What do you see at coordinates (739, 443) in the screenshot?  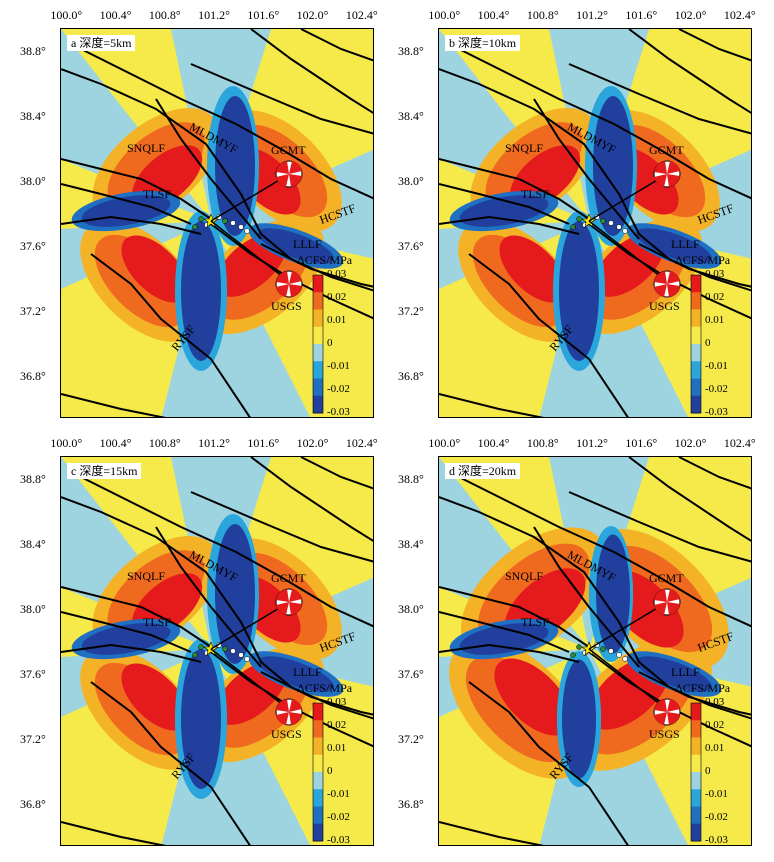 I see `x-tick-label: 102.4°` at bounding box center [739, 443].